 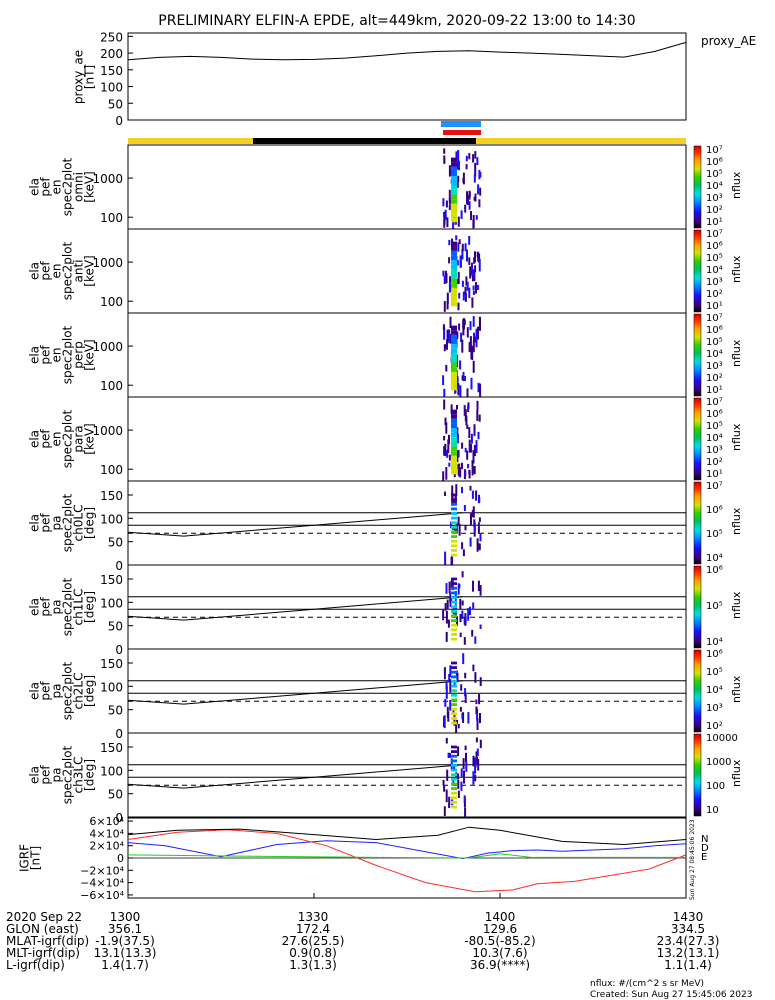 What do you see at coordinates (414, 79) in the screenshot?
I see `proxy-ae-panel: proxy_ae[nT] 250 200 150 100 50 0 proxy_AE` at bounding box center [414, 79].